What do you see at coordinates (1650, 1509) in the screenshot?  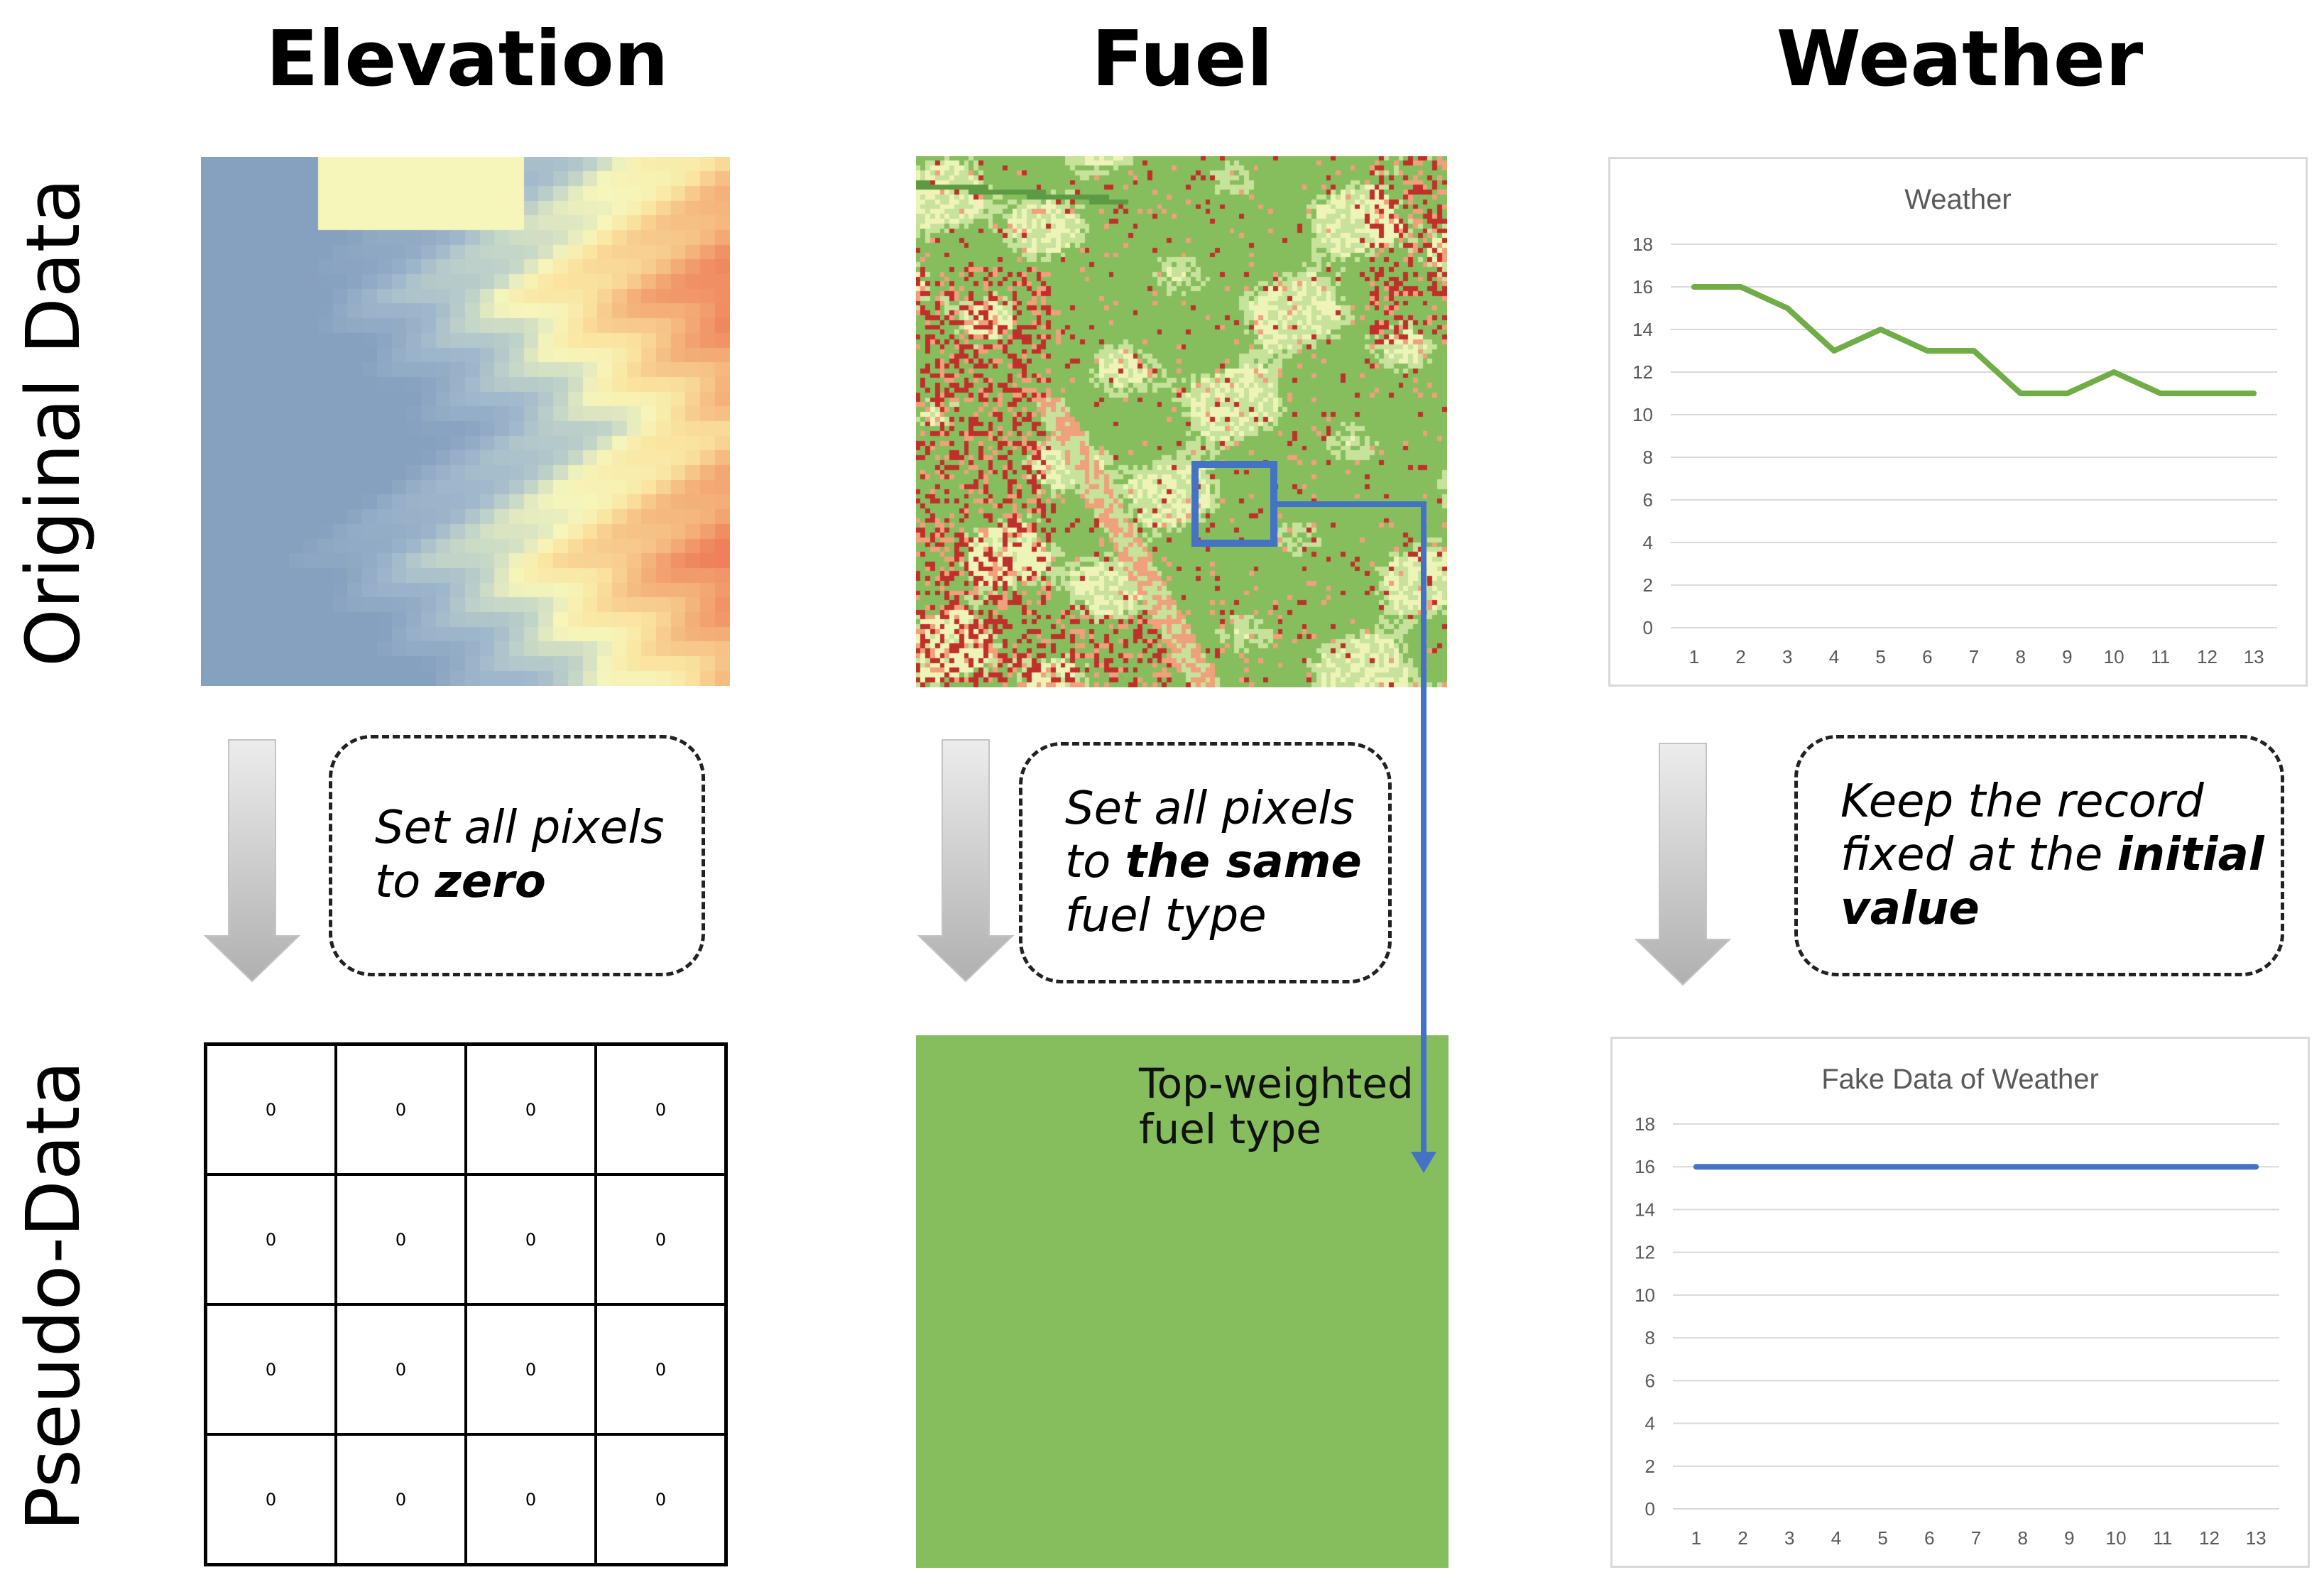 I see `fake-weather-chart-y-tick-label: 0` at bounding box center [1650, 1509].